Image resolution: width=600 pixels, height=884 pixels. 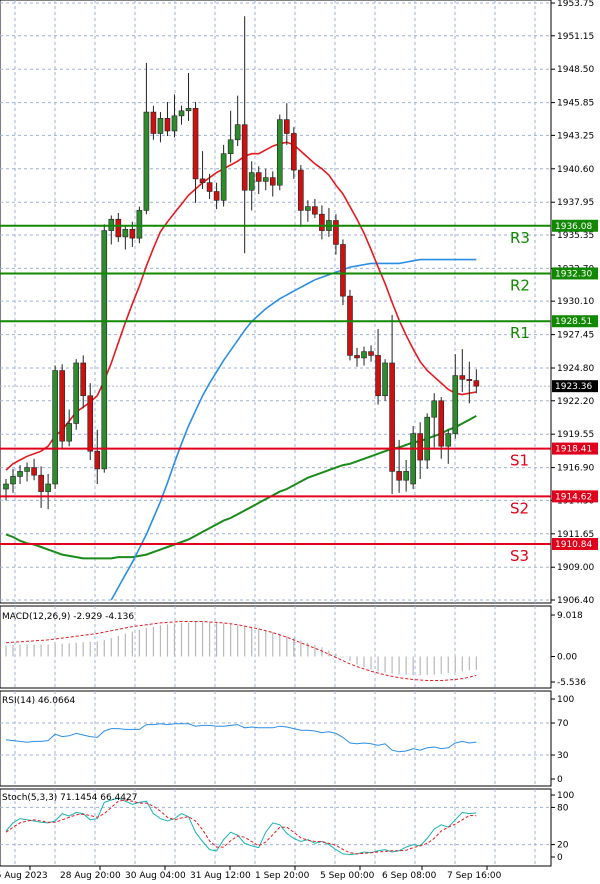 I want to click on x-tick-label: 6 Sep 08:00, so click(x=409, y=876).